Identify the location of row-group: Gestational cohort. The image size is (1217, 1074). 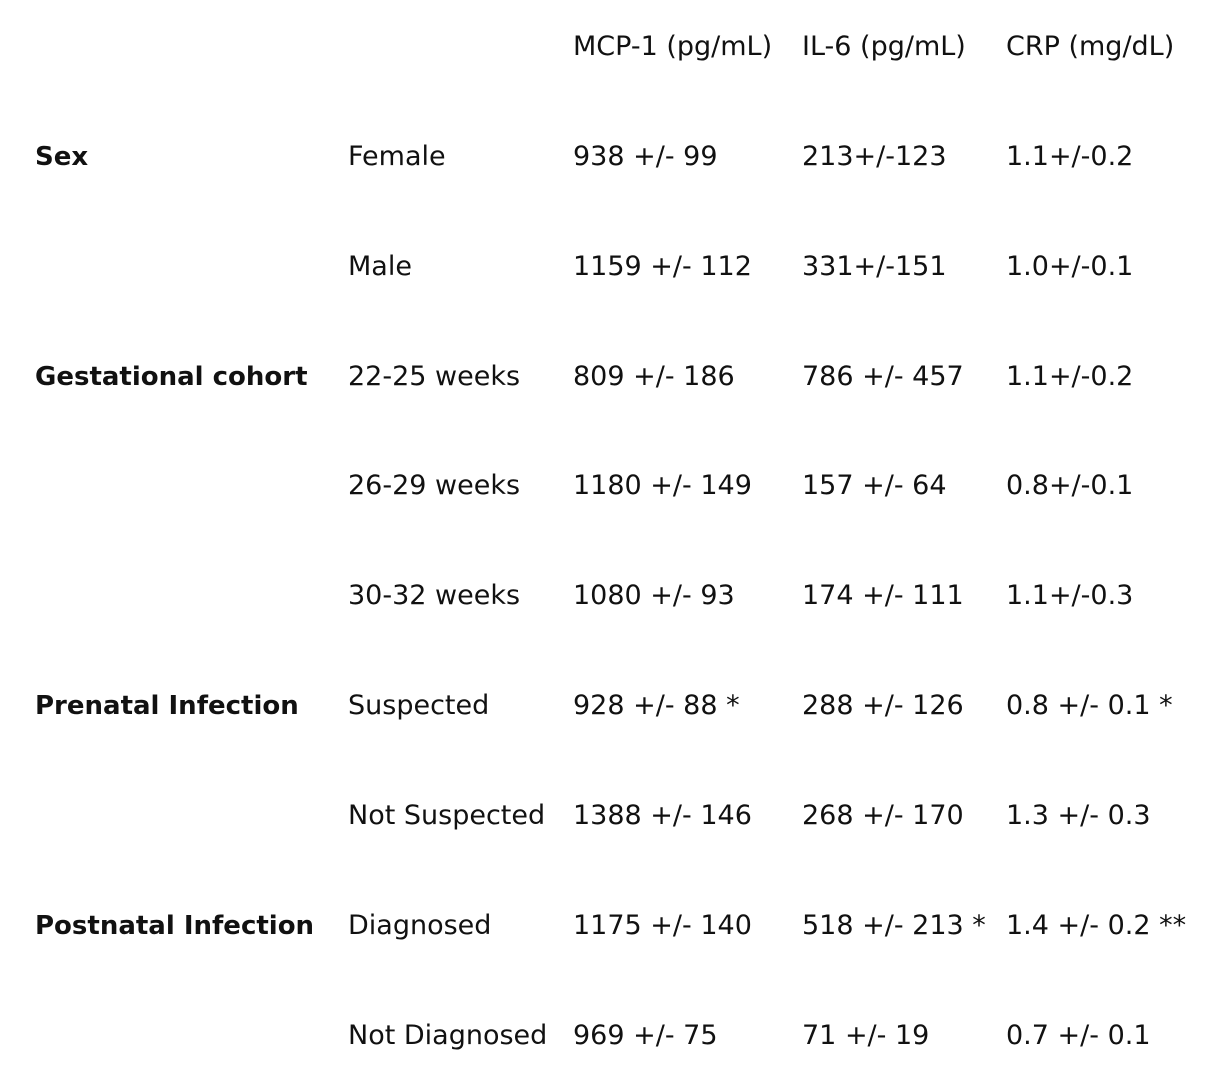
(171, 377).